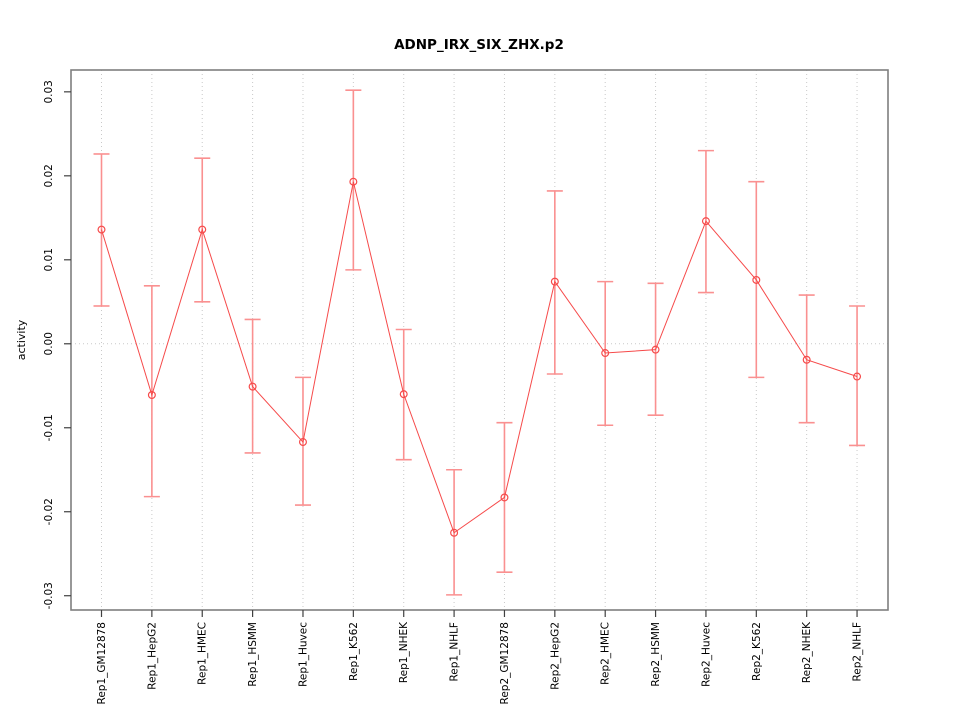 The image size is (960, 720). What do you see at coordinates (354, 651) in the screenshot?
I see `x-category-label: Rep1_K562` at bounding box center [354, 651].